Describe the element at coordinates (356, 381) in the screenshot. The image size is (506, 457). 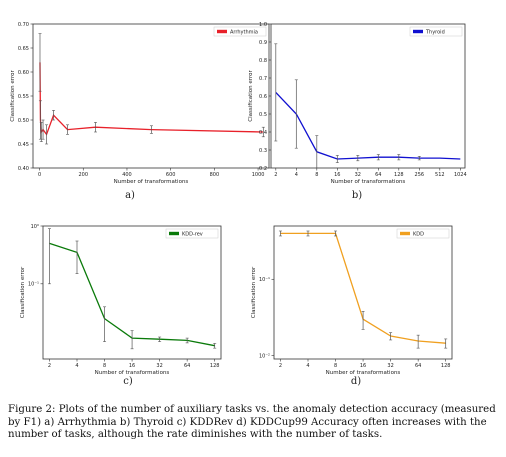
I see `subfigure-label: d)` at that location.